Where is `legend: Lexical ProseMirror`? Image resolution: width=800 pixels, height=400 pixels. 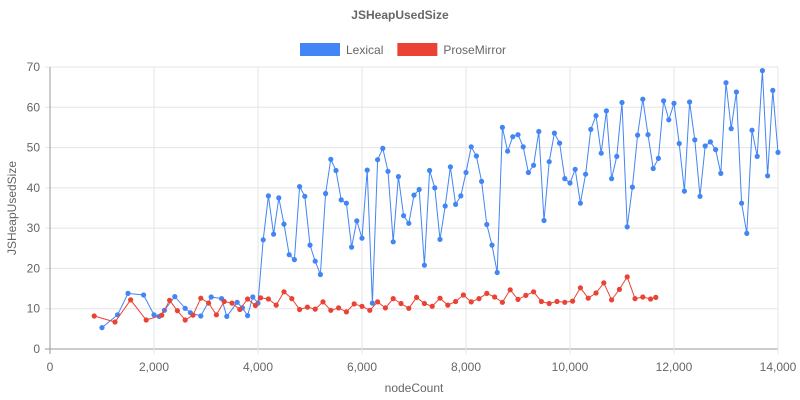
legend: Lexical ProseMirror is located at coordinates (403, 50).